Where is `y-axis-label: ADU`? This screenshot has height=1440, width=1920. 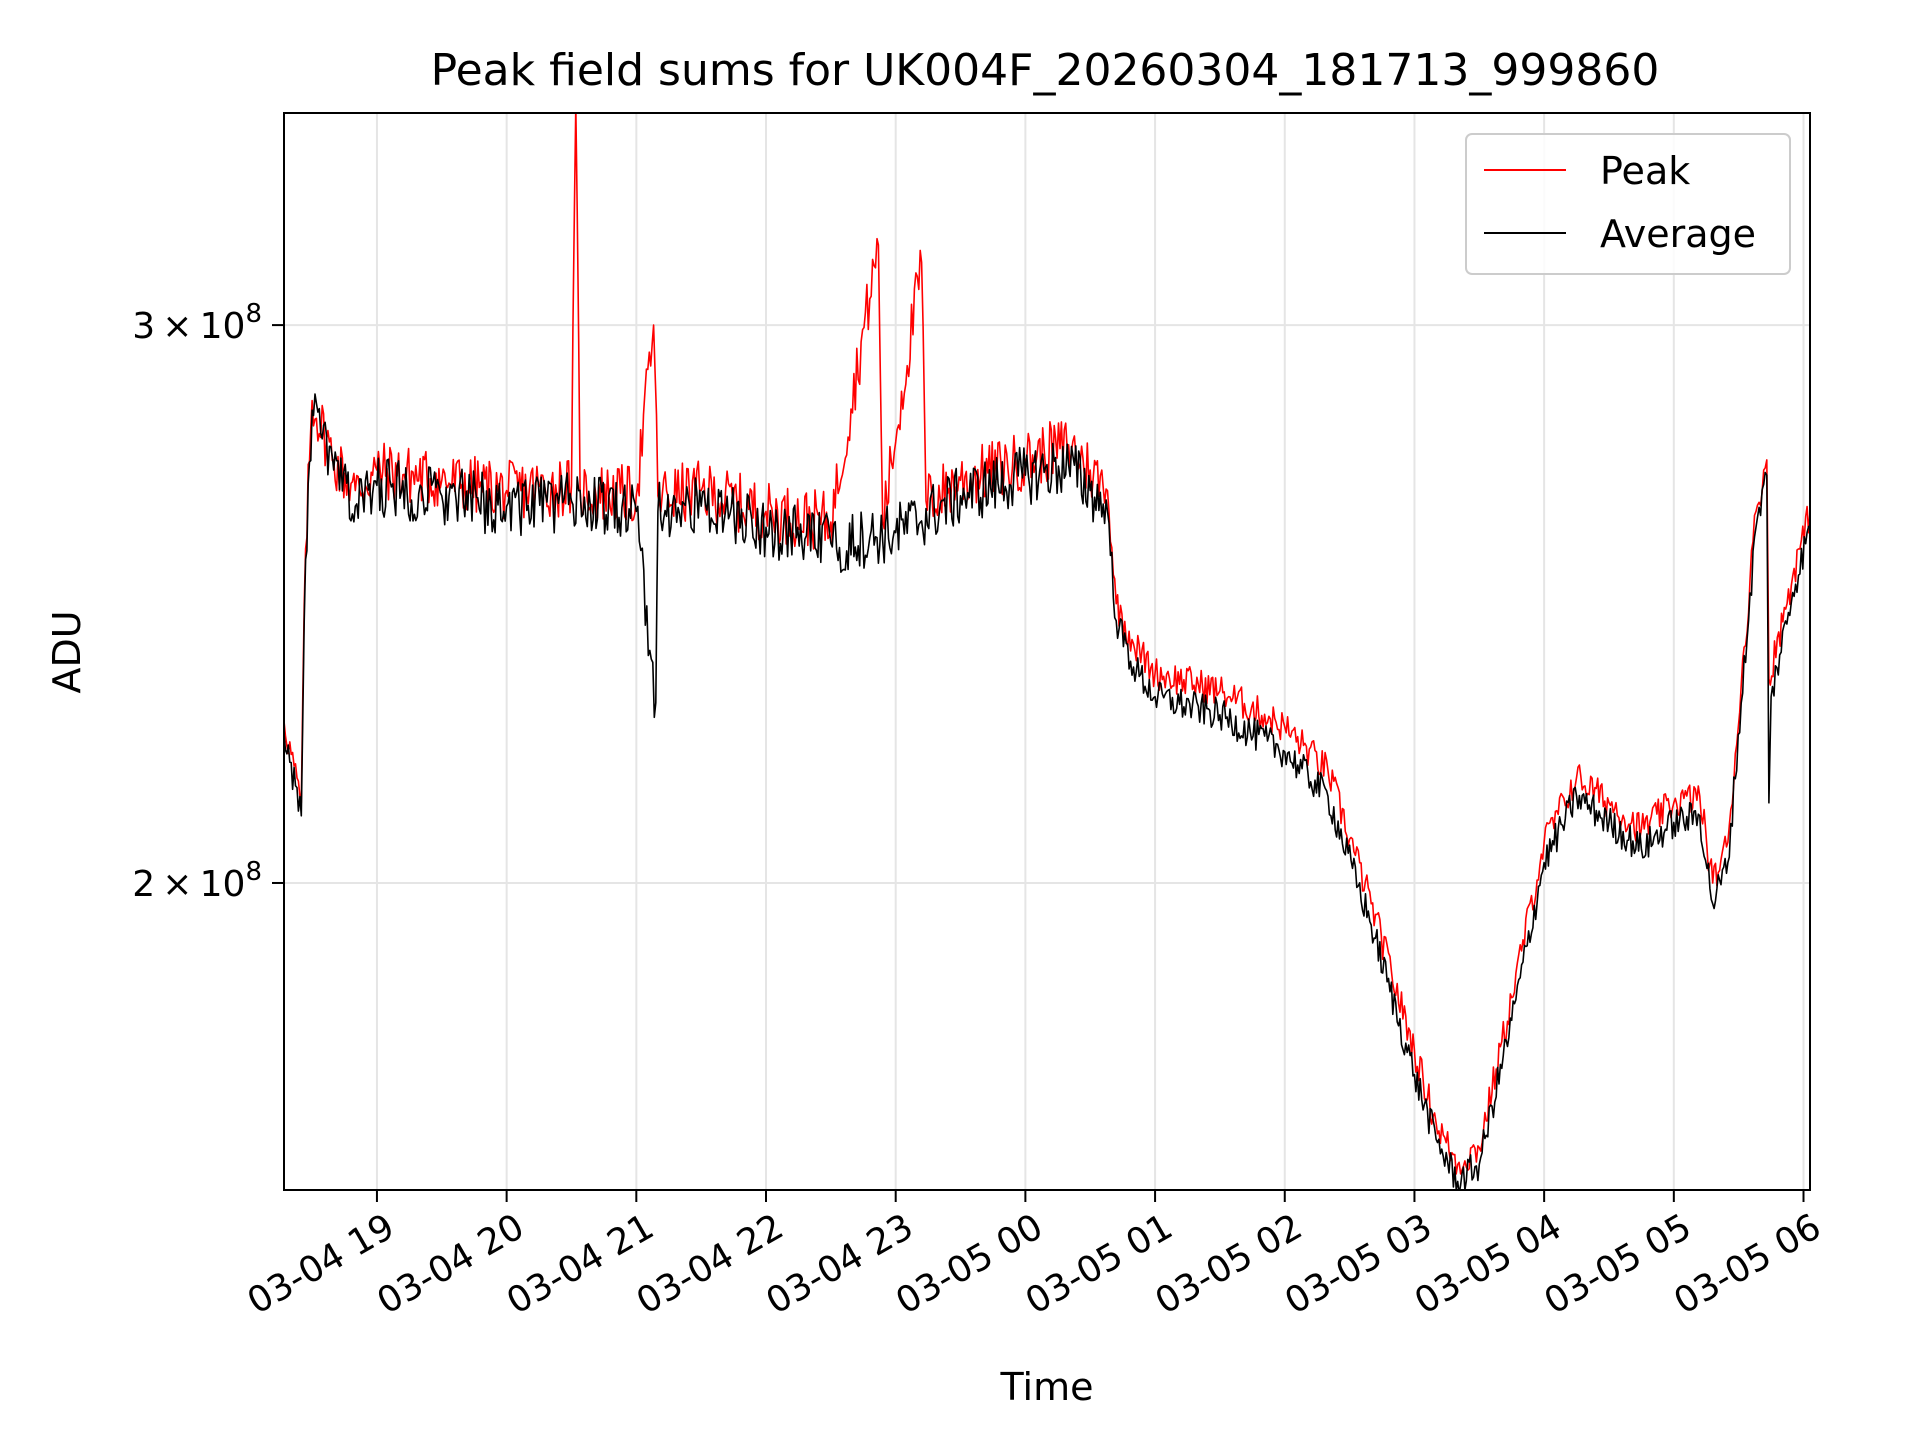 y-axis-label: ADU is located at coordinates (67, 651).